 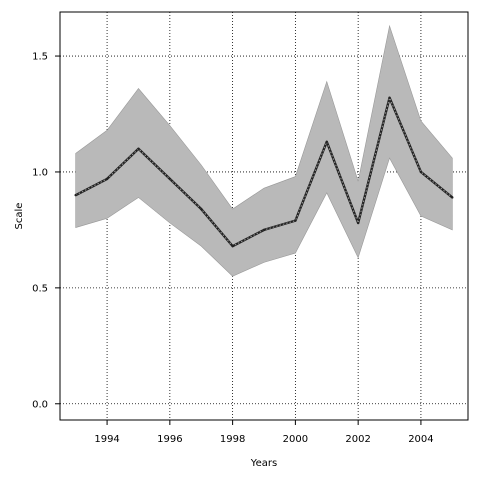 What do you see at coordinates (295, 220) in the screenshot?
I see `data-point-2000` at bounding box center [295, 220].